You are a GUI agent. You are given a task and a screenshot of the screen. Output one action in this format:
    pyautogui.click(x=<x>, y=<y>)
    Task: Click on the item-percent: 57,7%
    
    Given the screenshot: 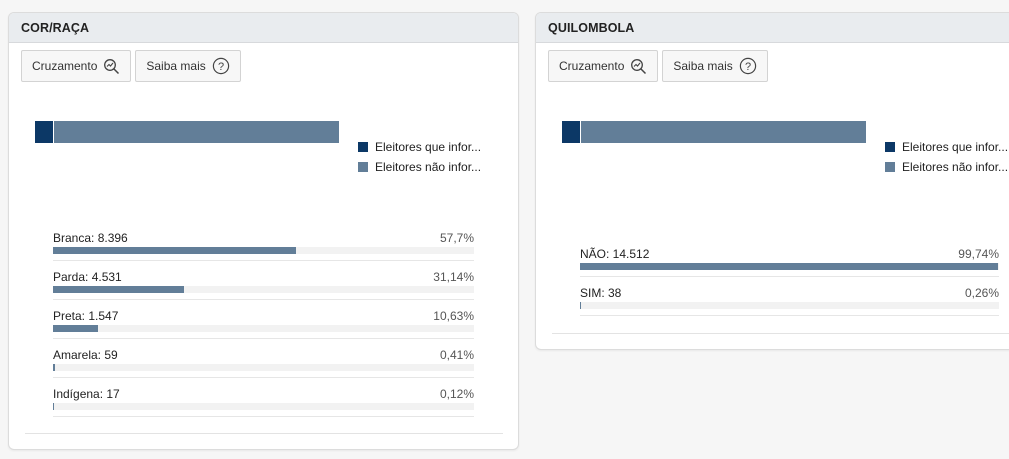 What is the action you would take?
    pyautogui.click(x=456, y=238)
    